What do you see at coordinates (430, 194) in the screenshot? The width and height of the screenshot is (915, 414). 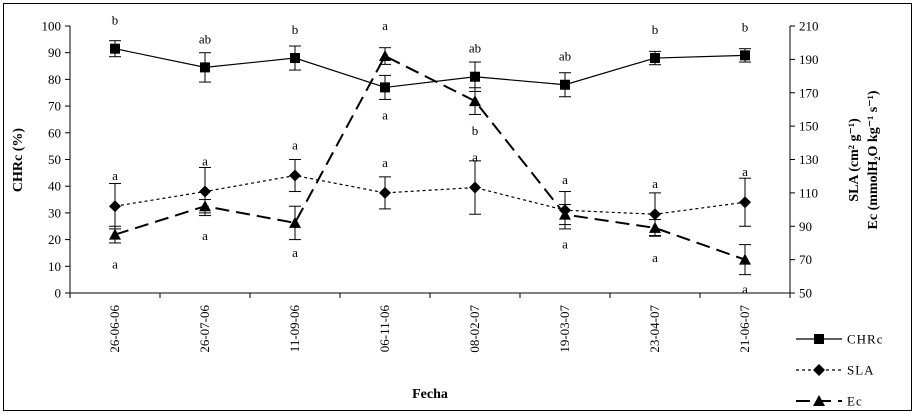 I see `series-line-sla` at bounding box center [430, 194].